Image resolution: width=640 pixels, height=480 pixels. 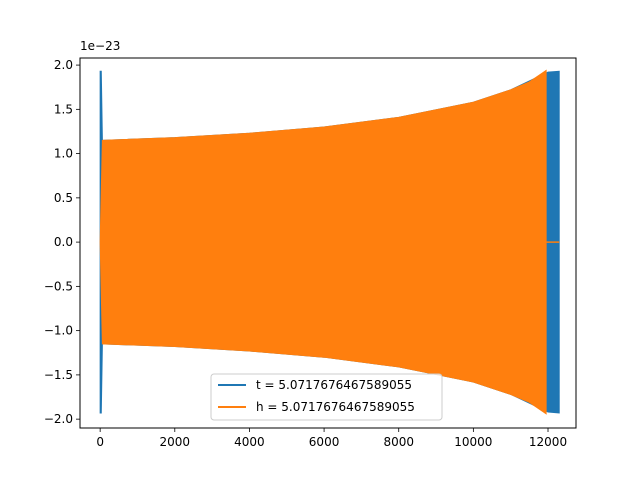 What do you see at coordinates (58, 375) in the screenshot?
I see `y-tick-label: −1.5` at bounding box center [58, 375].